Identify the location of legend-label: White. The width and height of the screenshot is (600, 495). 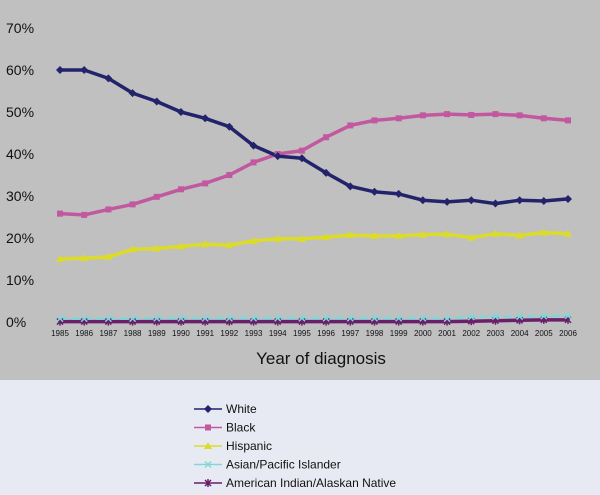
(241, 409).